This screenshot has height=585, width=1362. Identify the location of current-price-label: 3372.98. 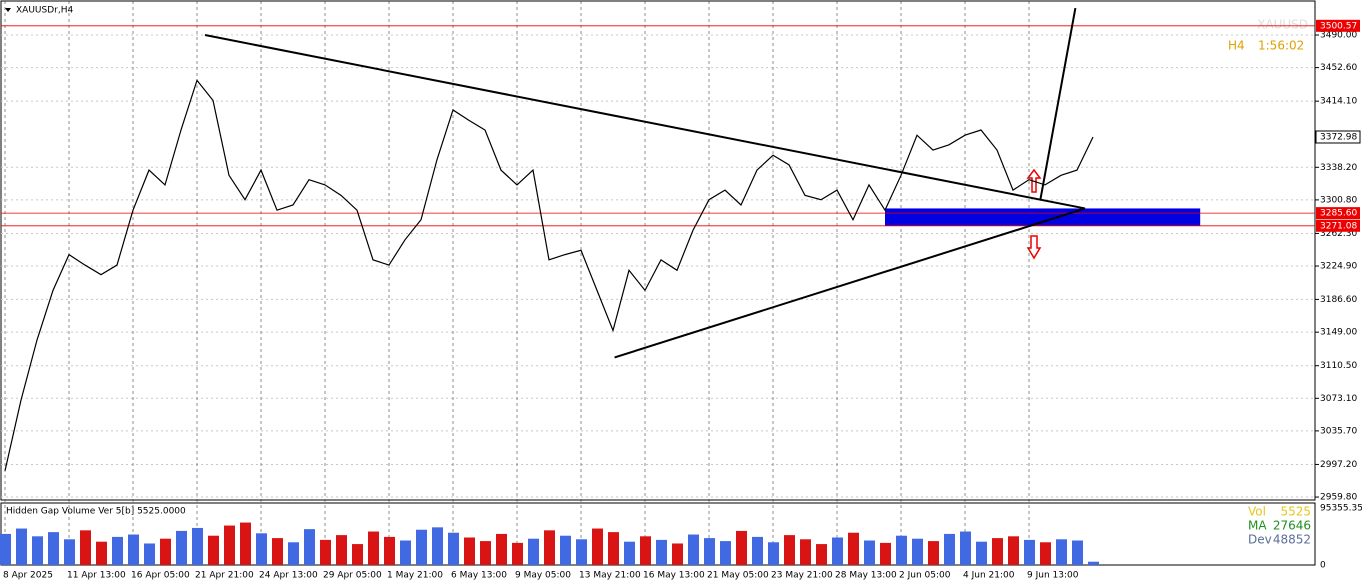
(1338, 137).